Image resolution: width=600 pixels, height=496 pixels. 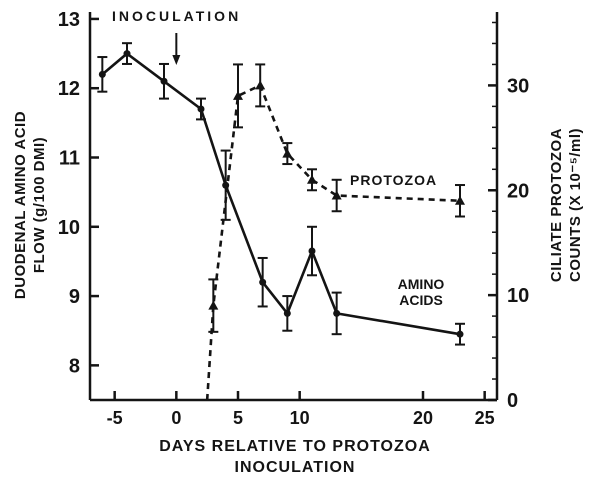 What do you see at coordinates (74, 297) in the screenshot?
I see `svg-text: 9` at bounding box center [74, 297].